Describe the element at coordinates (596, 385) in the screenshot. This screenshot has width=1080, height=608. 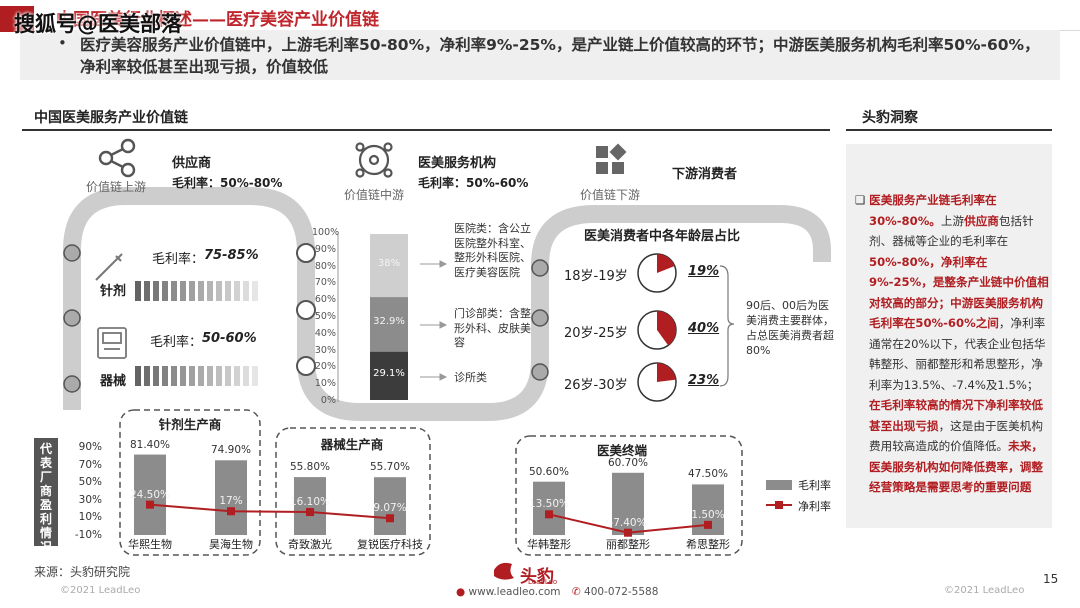
I see `age-group-label: 26岁-30岁` at that location.